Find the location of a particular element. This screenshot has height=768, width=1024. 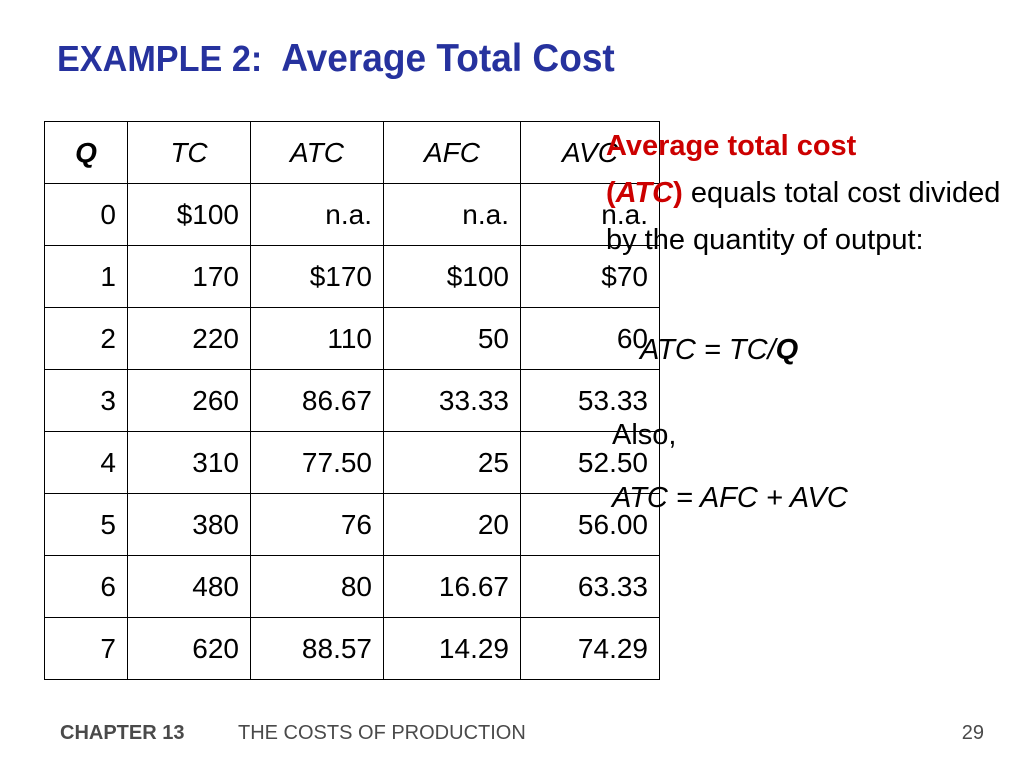

table-row: 6 480 80 16.67 63.33 is located at coordinates (352, 586).